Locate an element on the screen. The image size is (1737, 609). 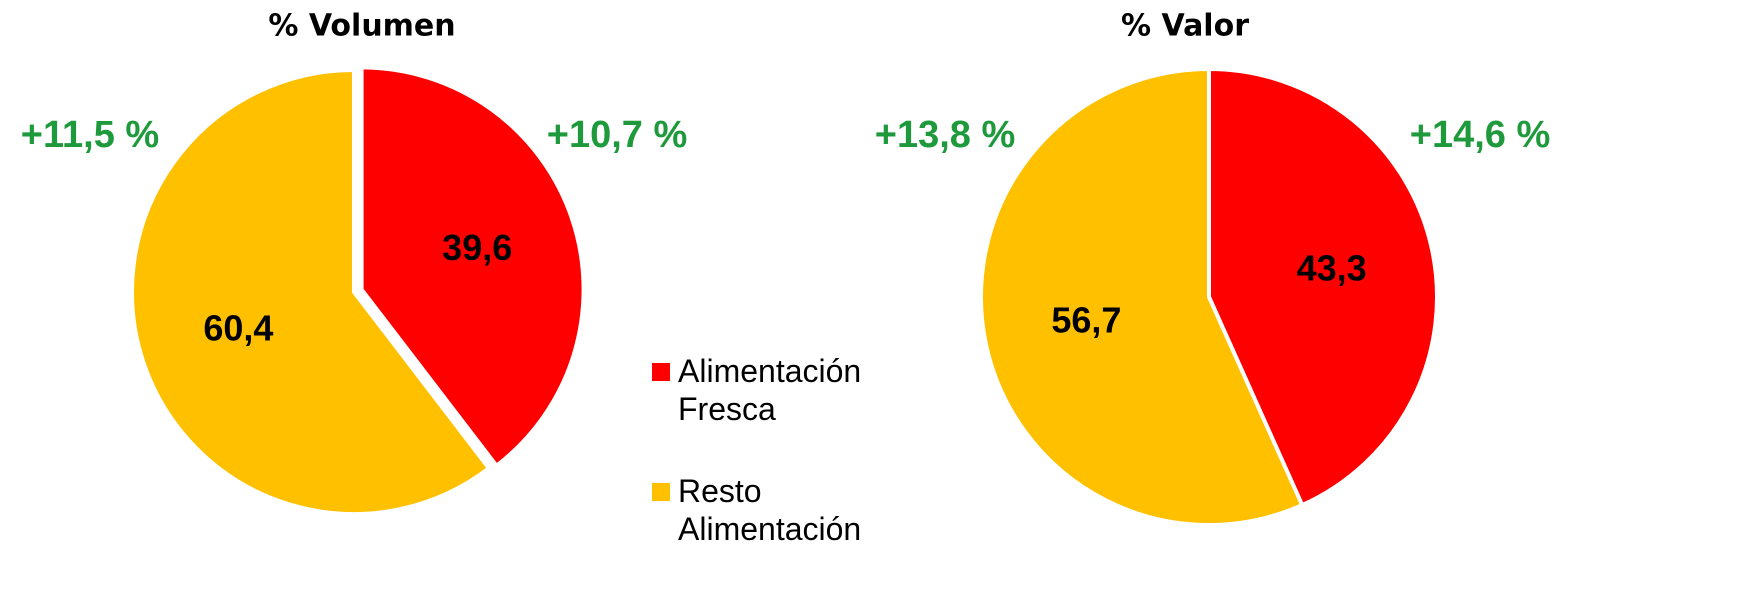
chart-title: % Volumen is located at coordinates (361, 26).